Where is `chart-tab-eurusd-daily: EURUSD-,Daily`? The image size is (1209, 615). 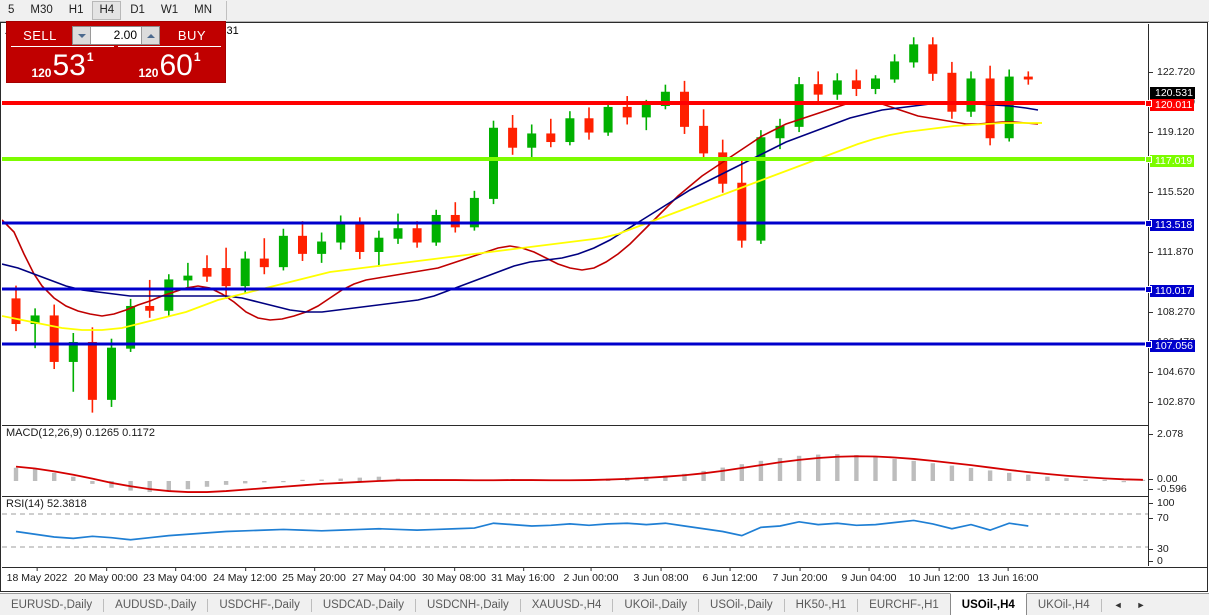 chart-tab-eurusd-daily: EURUSD-,Daily is located at coordinates (52, 605).